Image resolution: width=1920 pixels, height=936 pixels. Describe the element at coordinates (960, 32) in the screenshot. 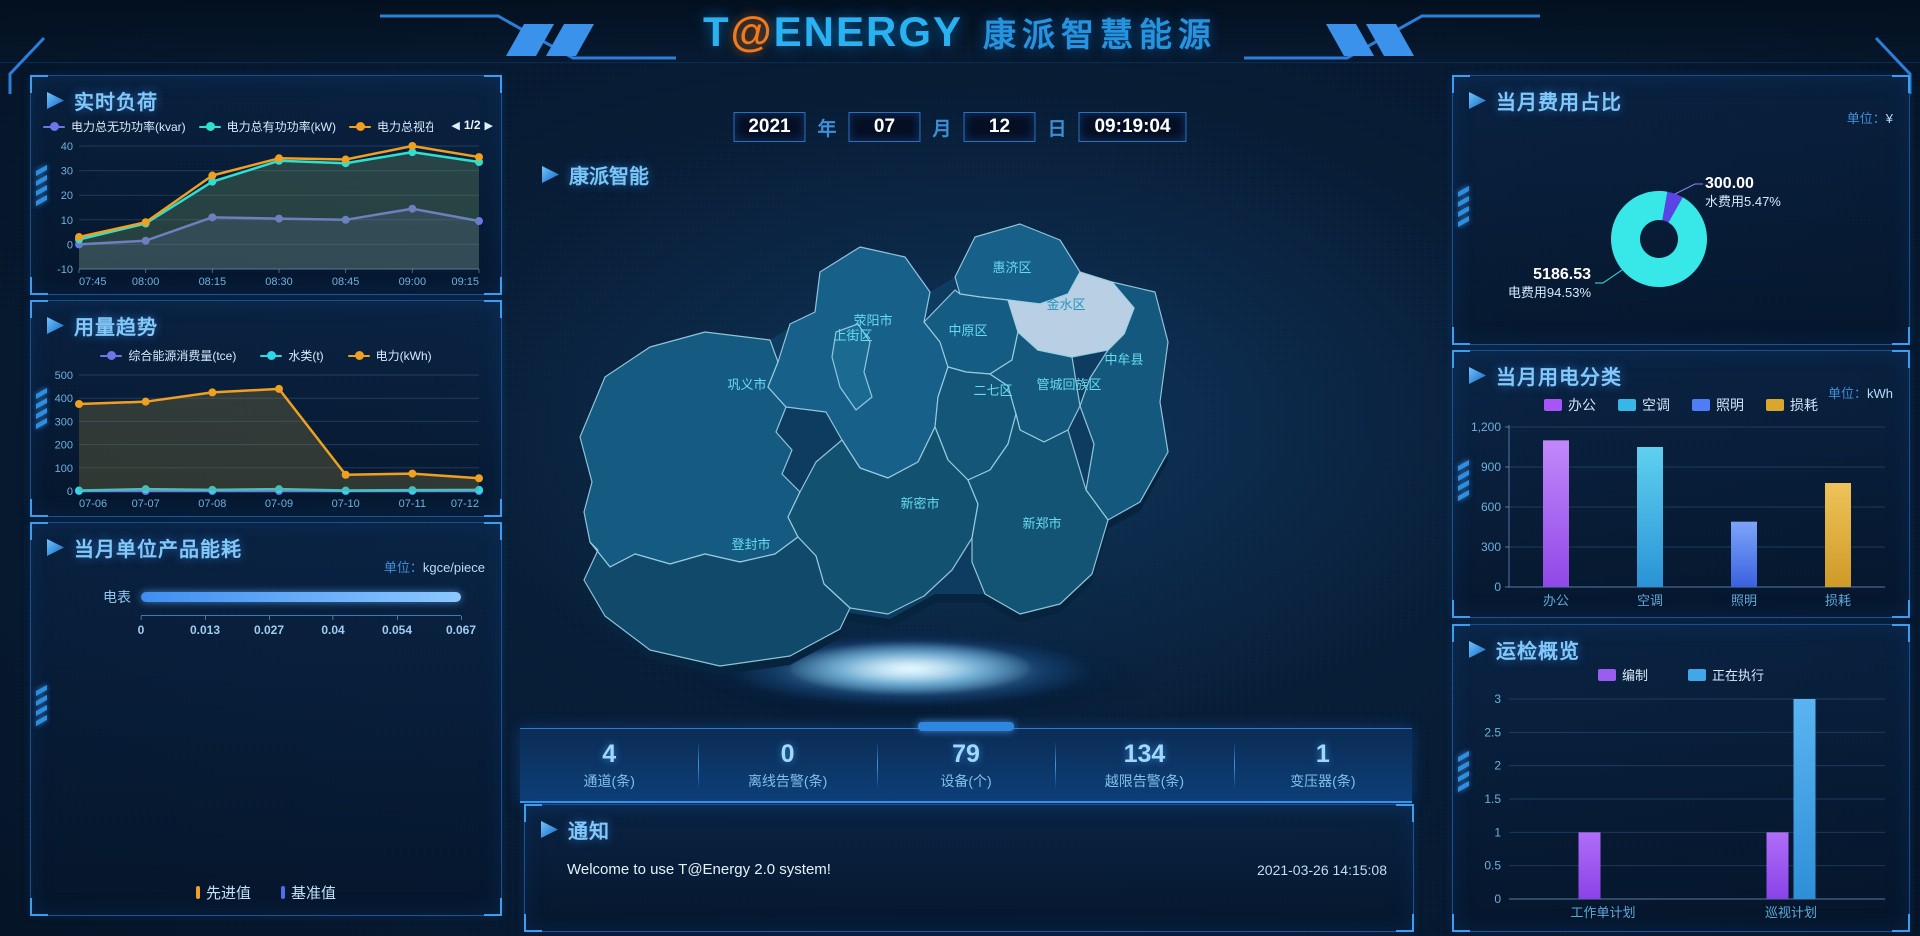

I see `app-logo: T@ENERGY 康派智慧能源` at that location.